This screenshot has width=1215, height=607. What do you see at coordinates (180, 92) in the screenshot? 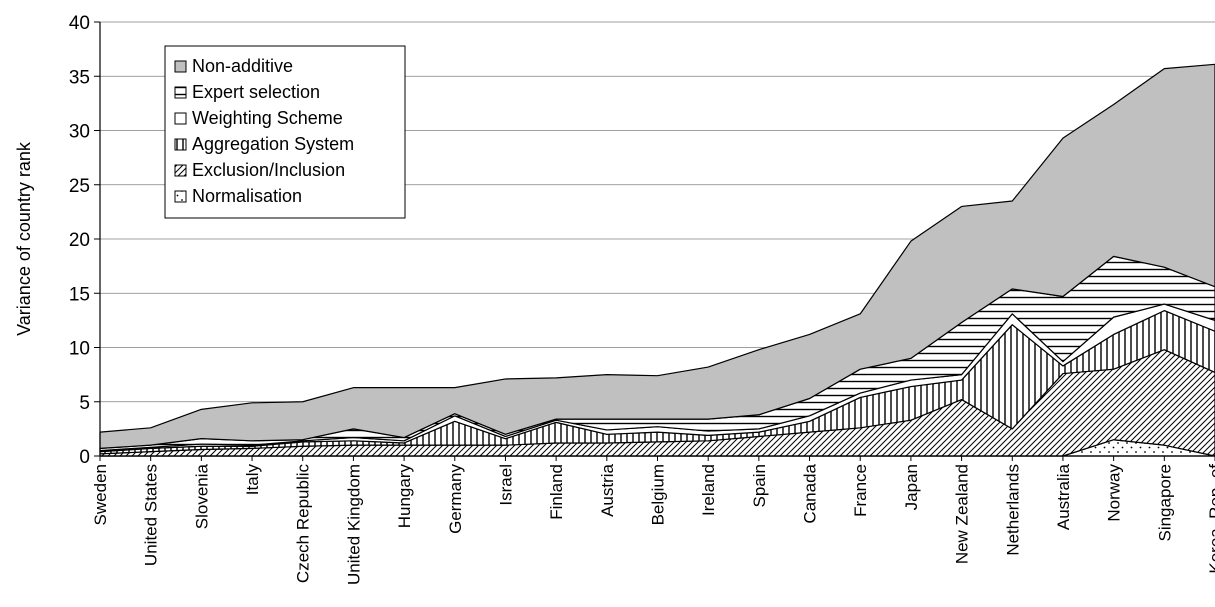
I see `legend-swatch-expert-selection` at bounding box center [180, 92].